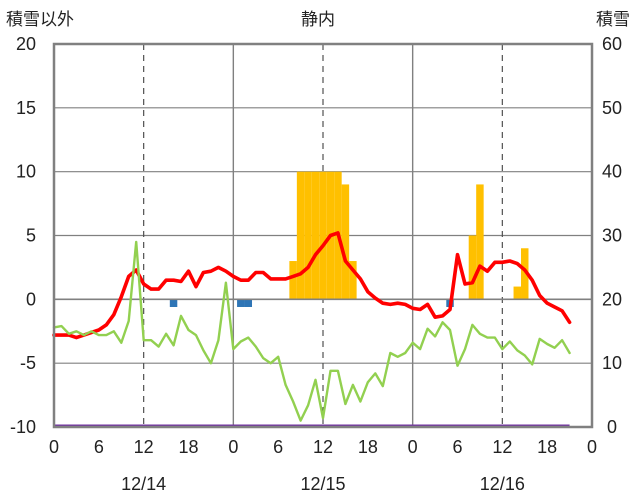 The image size is (636, 501). I want to click on left-tick-label-3: 5, so click(31, 236).